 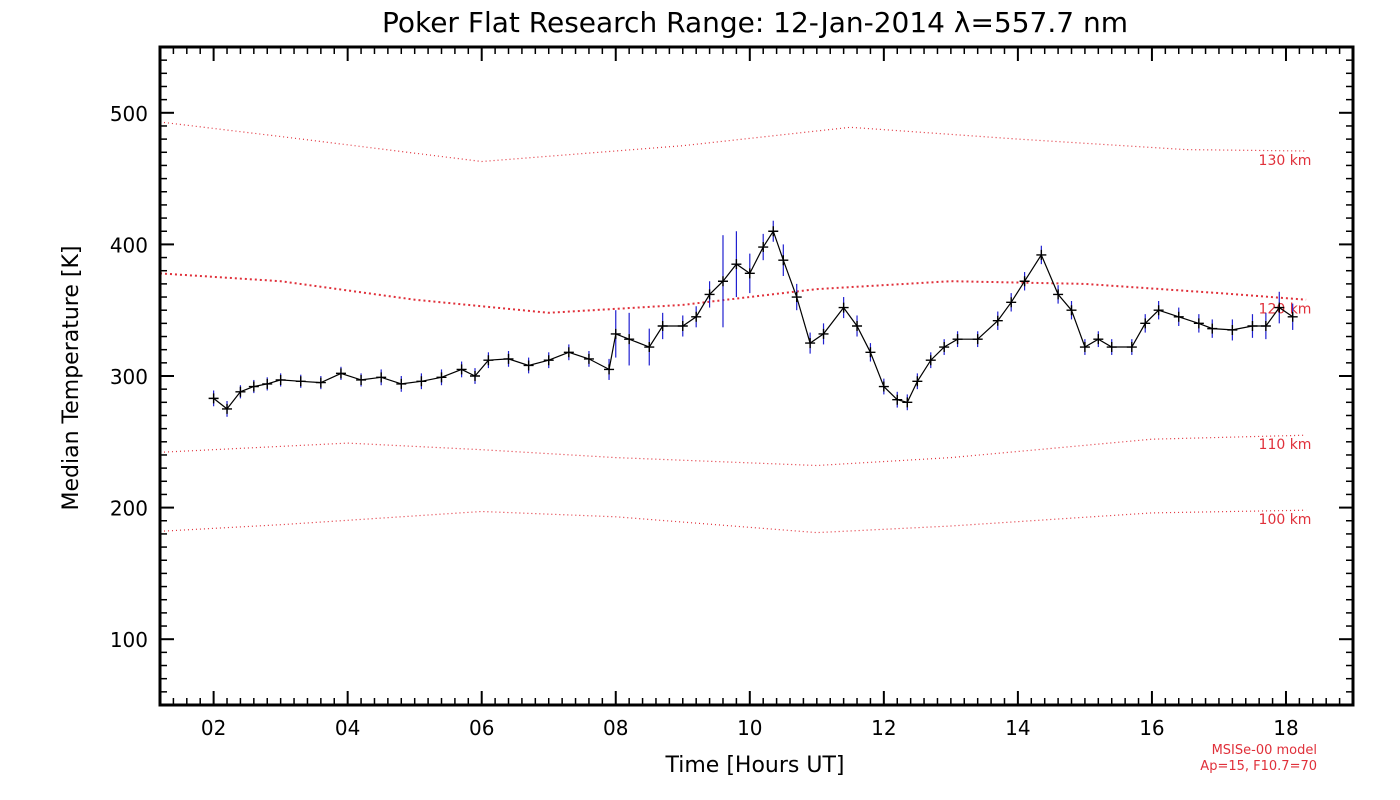 I want to click on x-tick-label-2: 02, so click(x=213, y=728).